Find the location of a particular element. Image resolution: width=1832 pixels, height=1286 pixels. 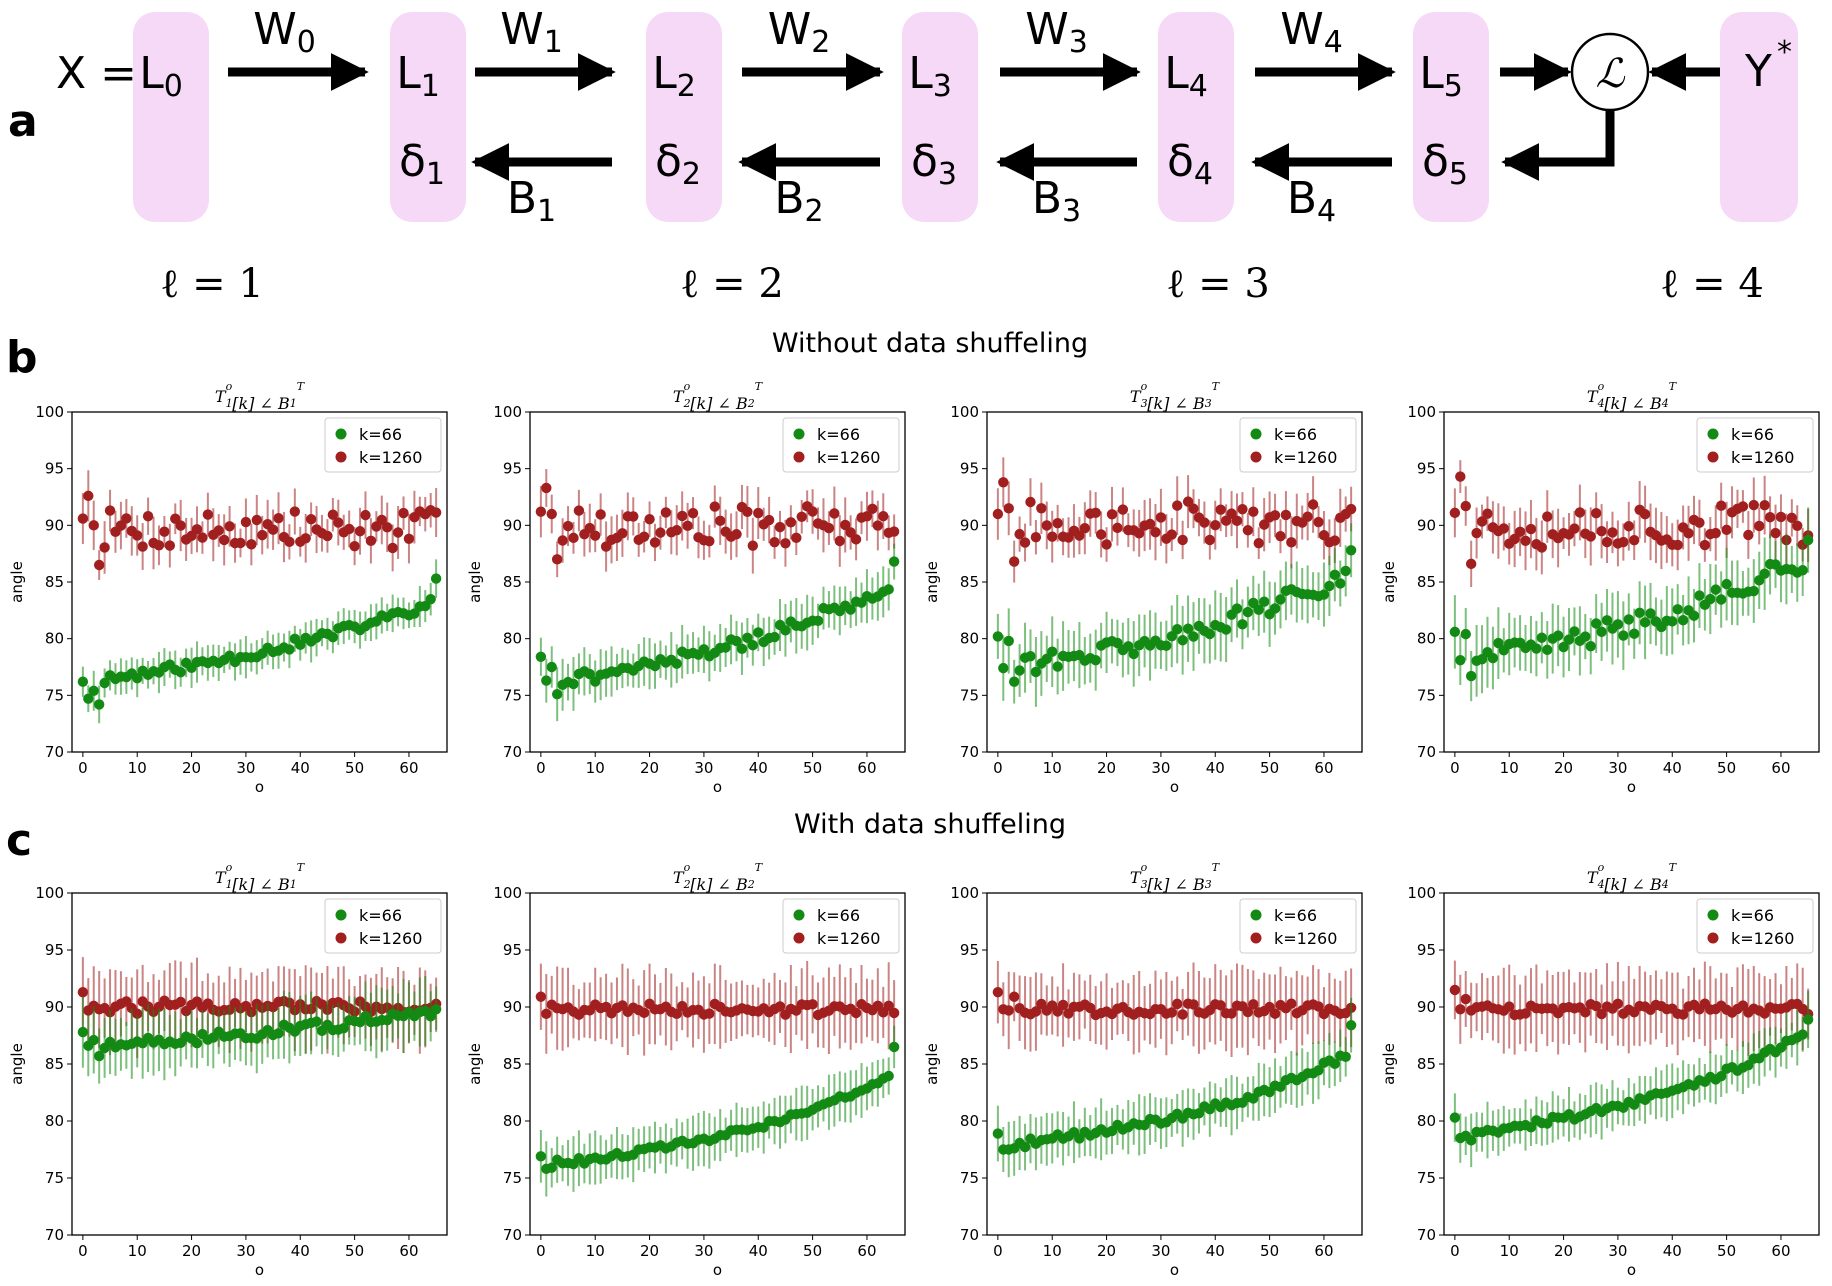

delta-label-1-base: δ is located at coordinates (412, 161).